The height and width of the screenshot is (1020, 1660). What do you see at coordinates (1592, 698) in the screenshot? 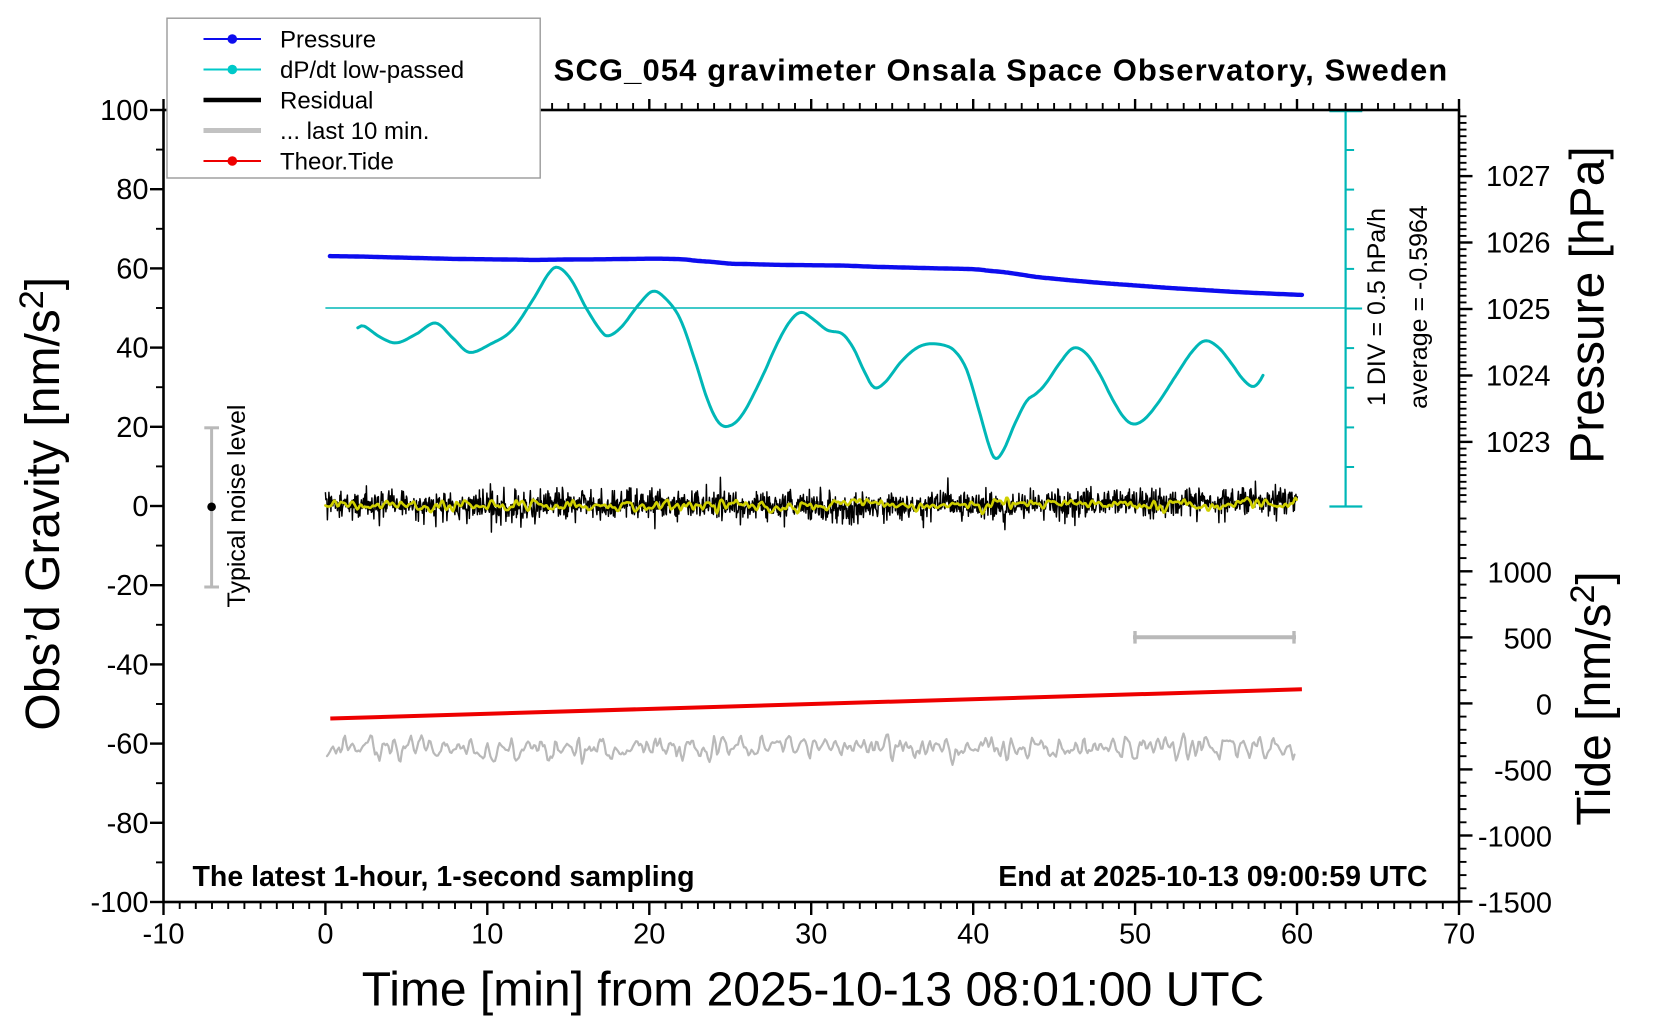
I see `svg-text: Tide [nm/s2]` at bounding box center [1592, 698].